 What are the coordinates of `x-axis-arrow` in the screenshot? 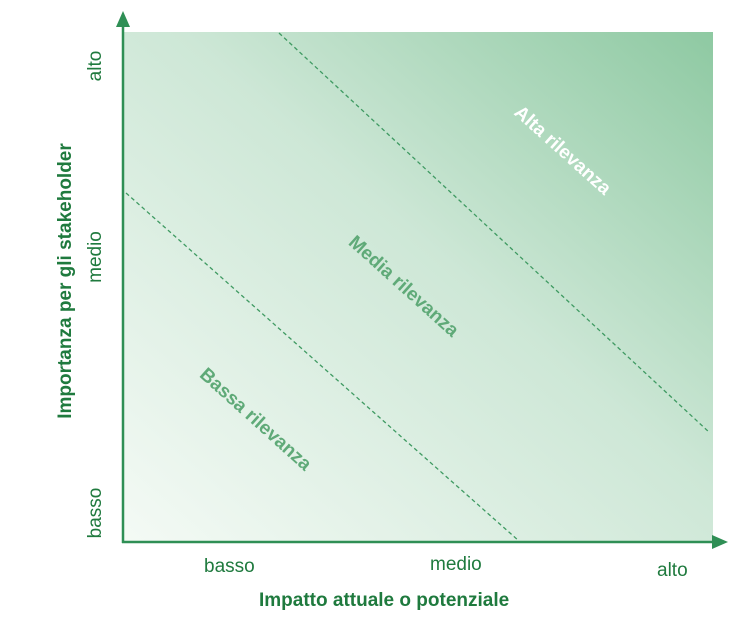 It's located at (720, 542).